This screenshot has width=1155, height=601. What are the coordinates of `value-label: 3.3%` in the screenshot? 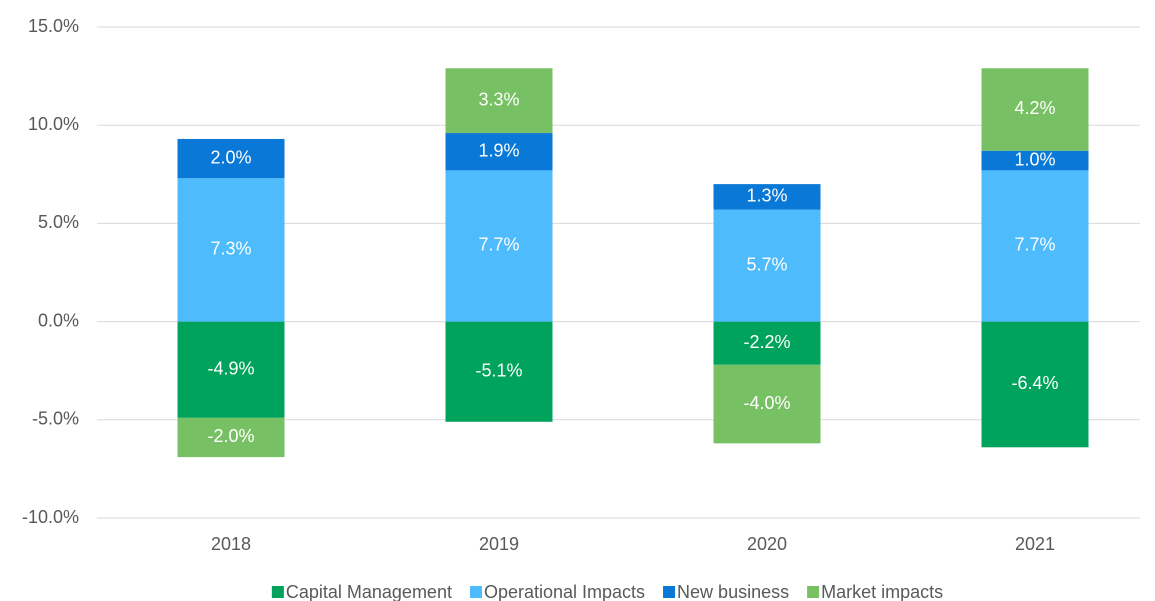 It's located at (498, 99).